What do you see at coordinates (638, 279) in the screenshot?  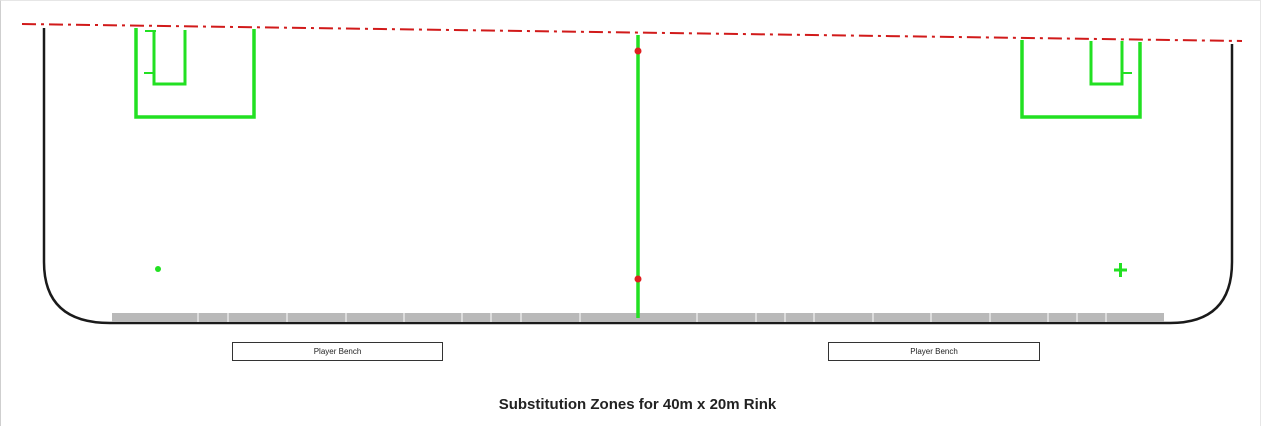 I see `center-faceoff-dot-bottom` at bounding box center [638, 279].